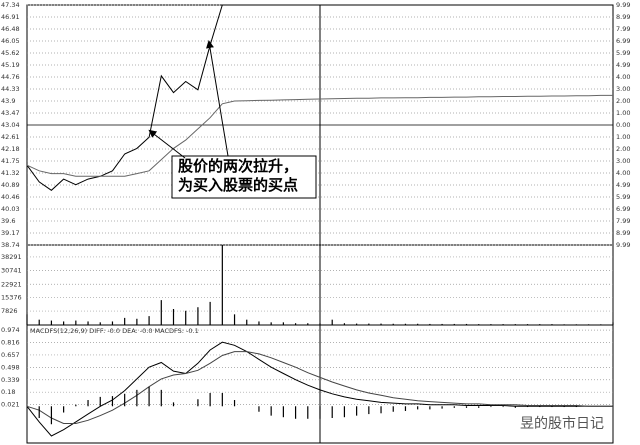 The height and width of the screenshot is (445, 640). I want to click on y-tick-label: 41.75, so click(10, 161).